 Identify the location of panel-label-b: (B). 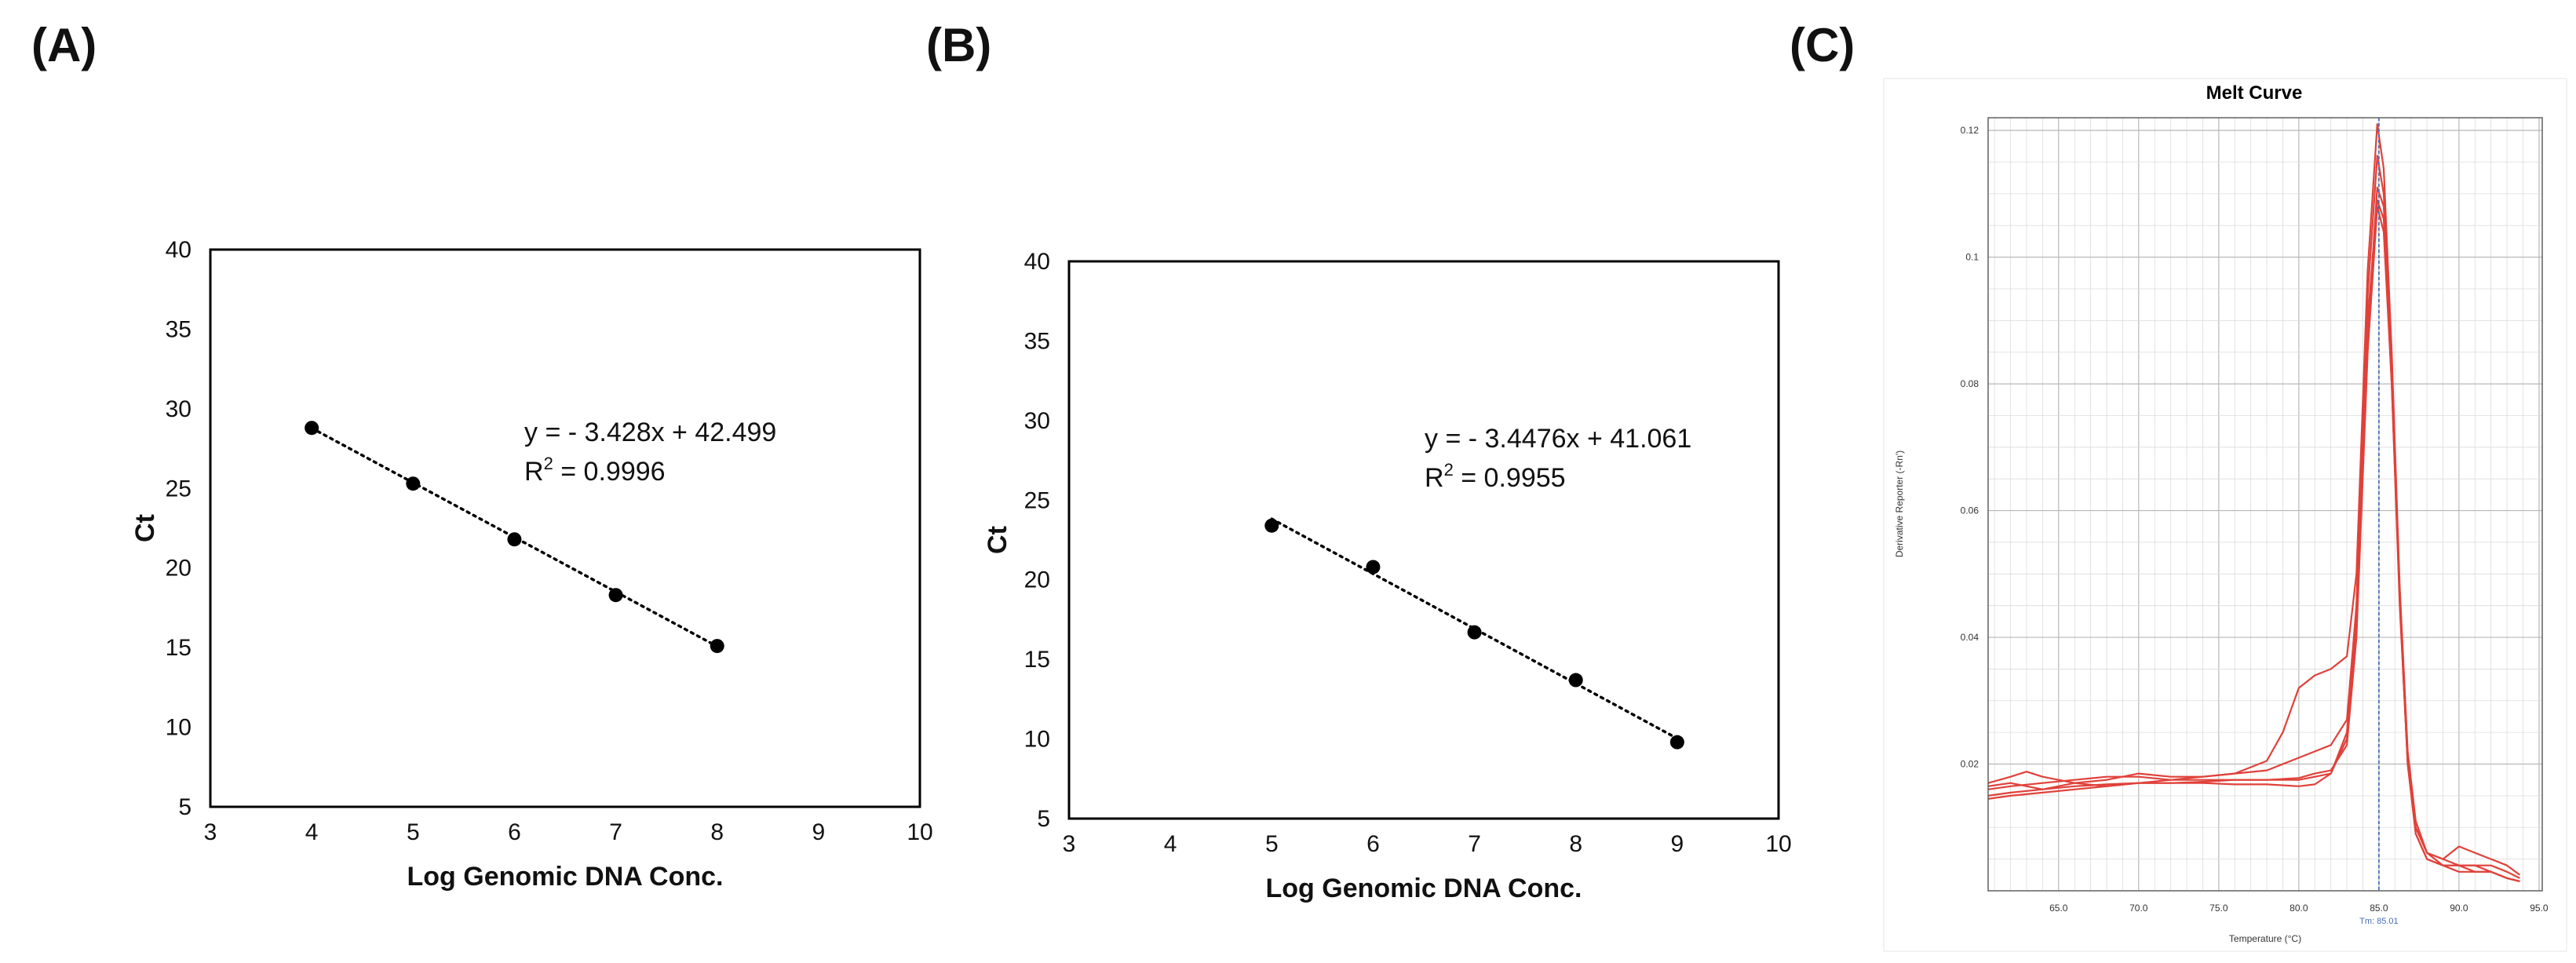
(958, 45).